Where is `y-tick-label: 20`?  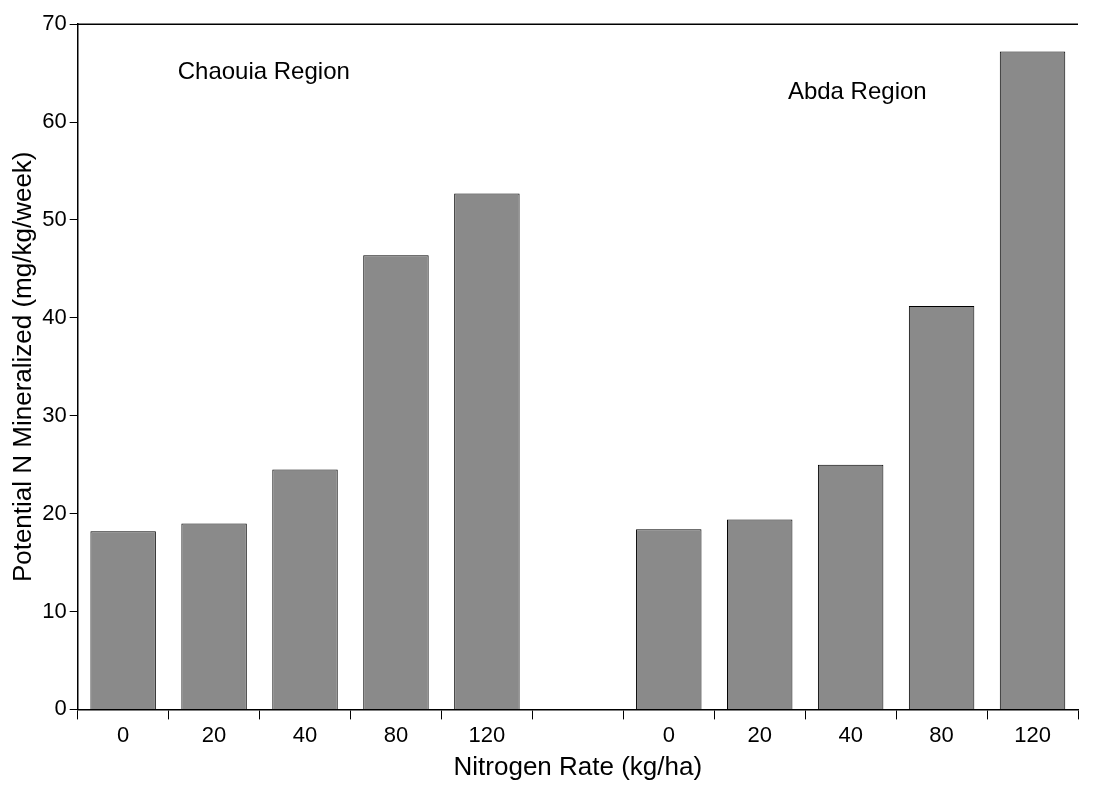
y-tick-label: 20 is located at coordinates (54, 512).